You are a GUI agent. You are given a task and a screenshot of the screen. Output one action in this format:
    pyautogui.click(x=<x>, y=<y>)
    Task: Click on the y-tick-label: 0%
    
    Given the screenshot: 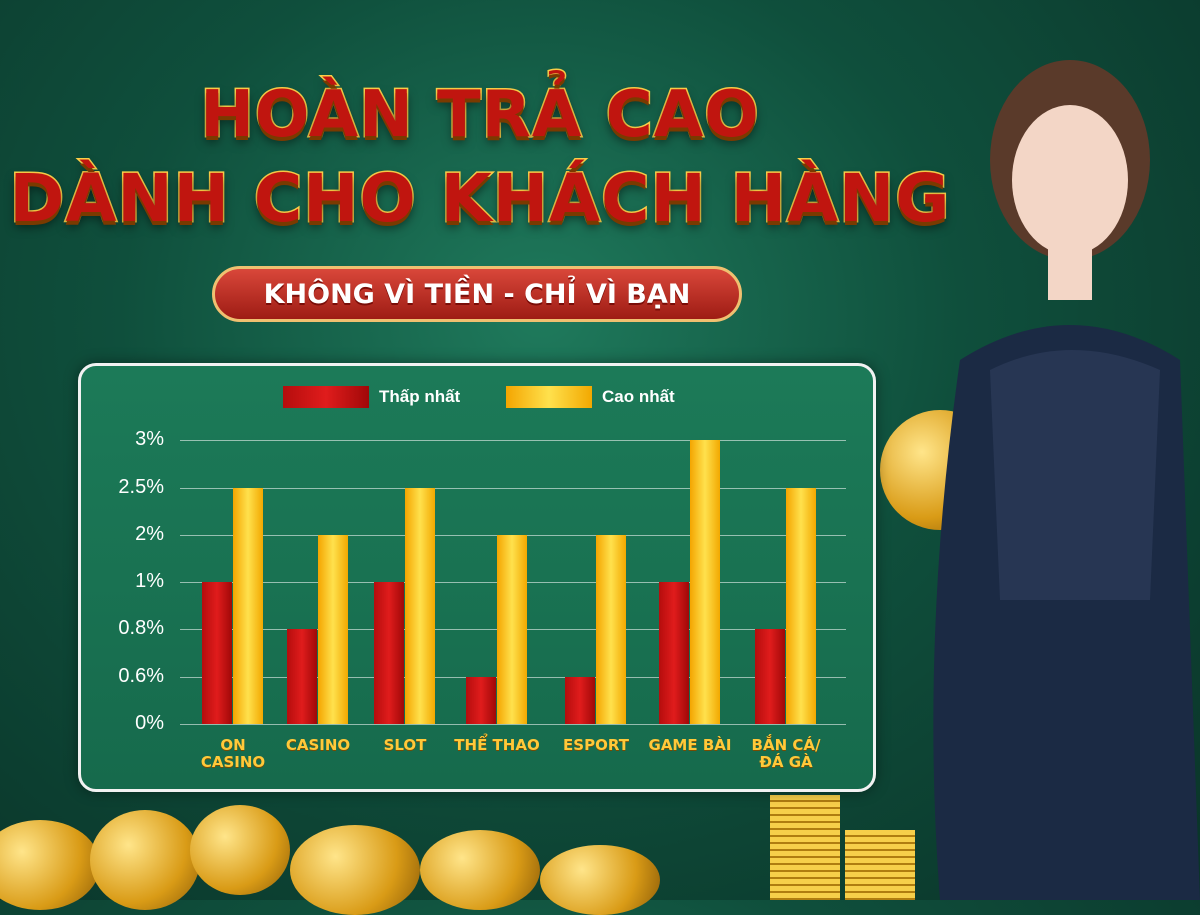 What is the action you would take?
    pyautogui.click(x=149, y=723)
    